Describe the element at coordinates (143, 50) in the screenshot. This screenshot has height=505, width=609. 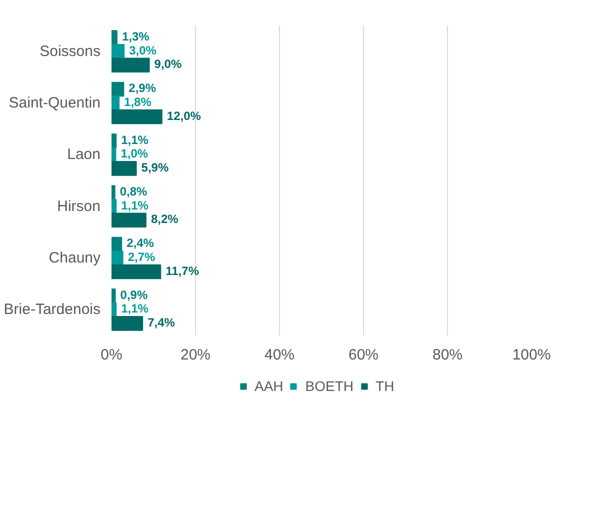
I see `data-label: 3,0%` at that location.